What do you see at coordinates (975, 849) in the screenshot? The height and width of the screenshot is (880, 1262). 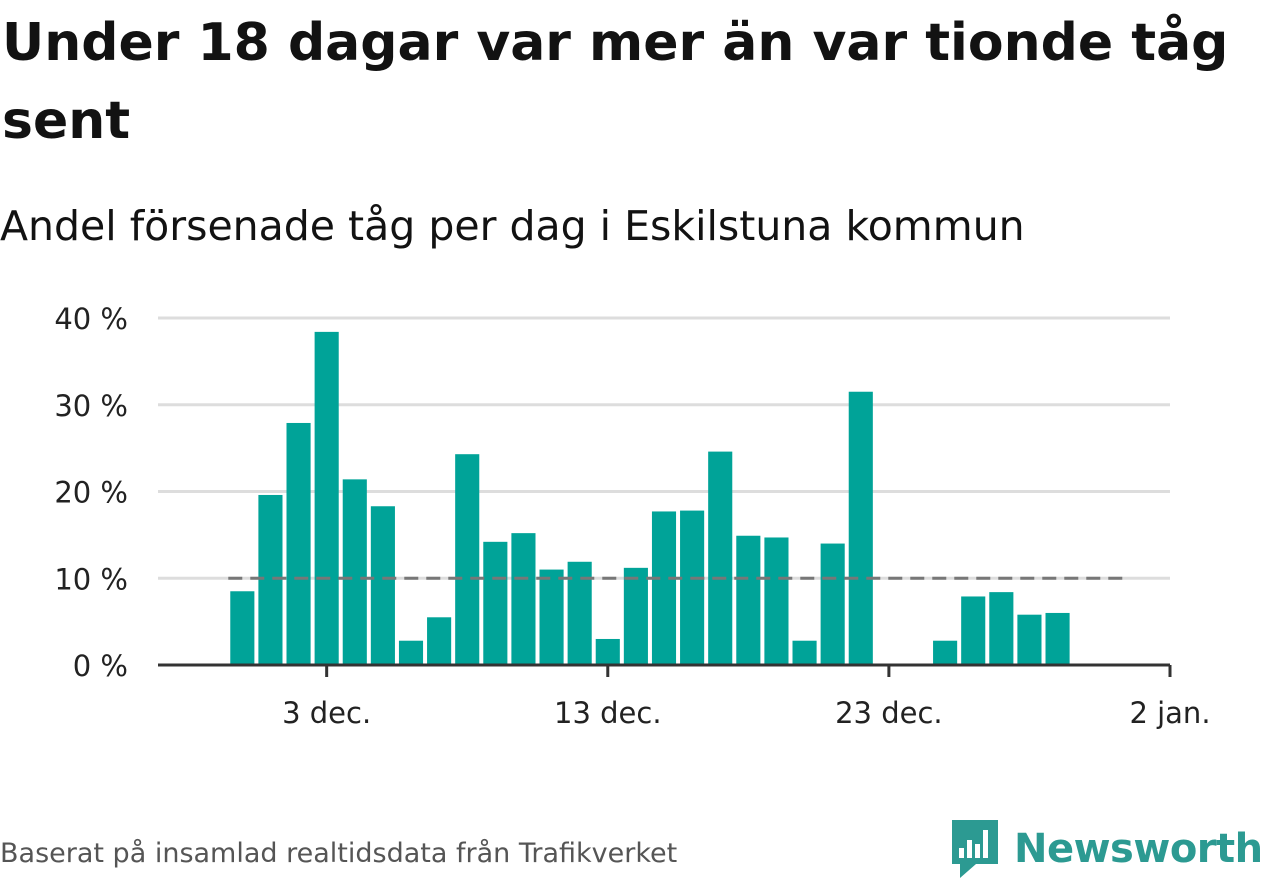 I see `newsworthy-logo-icon` at bounding box center [975, 849].